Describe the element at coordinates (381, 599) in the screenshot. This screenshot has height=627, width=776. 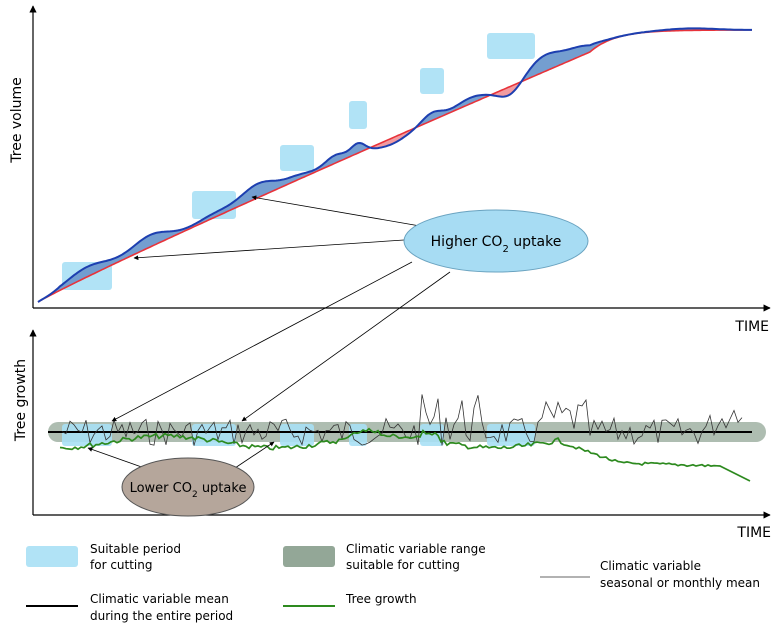
I see `legend-tree-growth-line1: Tree growth` at that location.